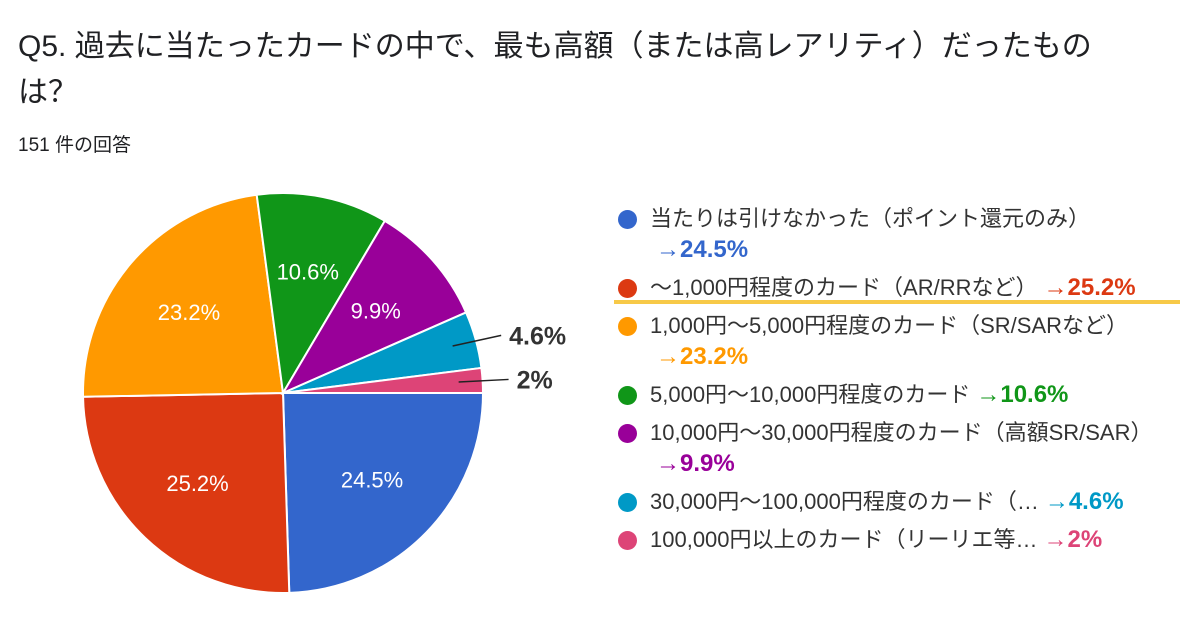  What do you see at coordinates (844, 287) in the screenshot?
I see `legend-text: 〜1,000円程度のカード（AR/RRなど）` at bounding box center [844, 287].